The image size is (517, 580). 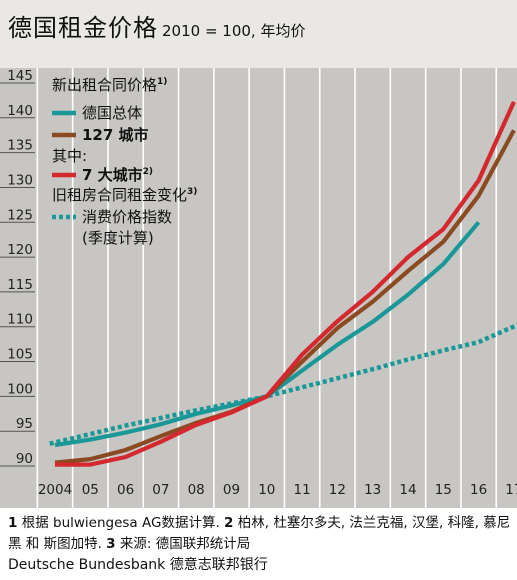 What do you see at coordinates (83, 28) in the screenshot?
I see `chart-title-text: 德国租金价格` at bounding box center [83, 28].